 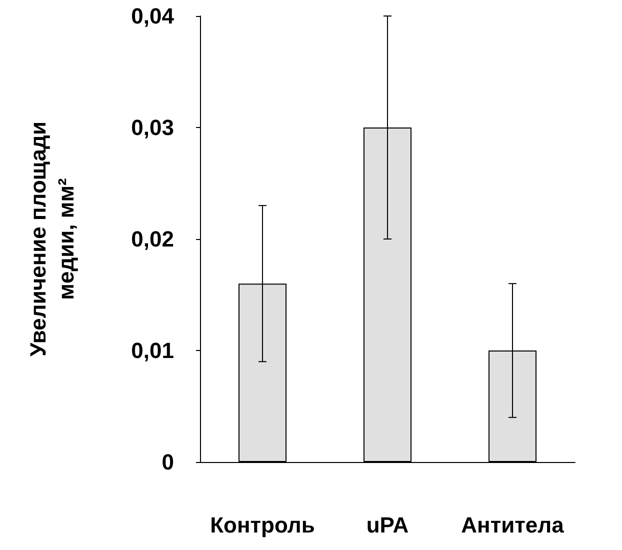 What do you see at coordinates (262, 525) in the screenshot?
I see `x-tick-label: Контроль` at bounding box center [262, 525].